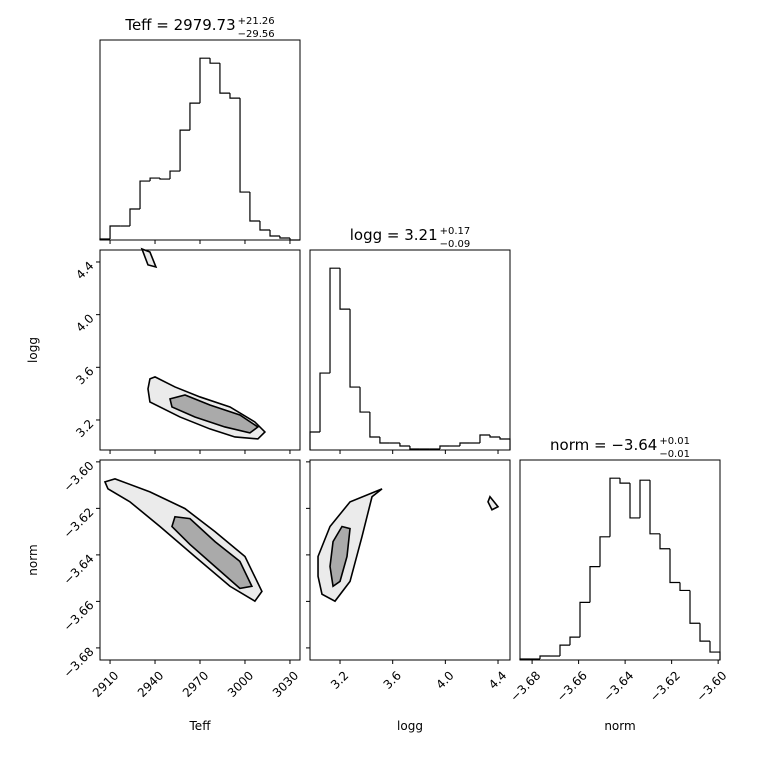 The image size is (760, 760). Describe the element at coordinates (603, 445) in the screenshot. I see `panel-title: norm = −3.64` at that location.